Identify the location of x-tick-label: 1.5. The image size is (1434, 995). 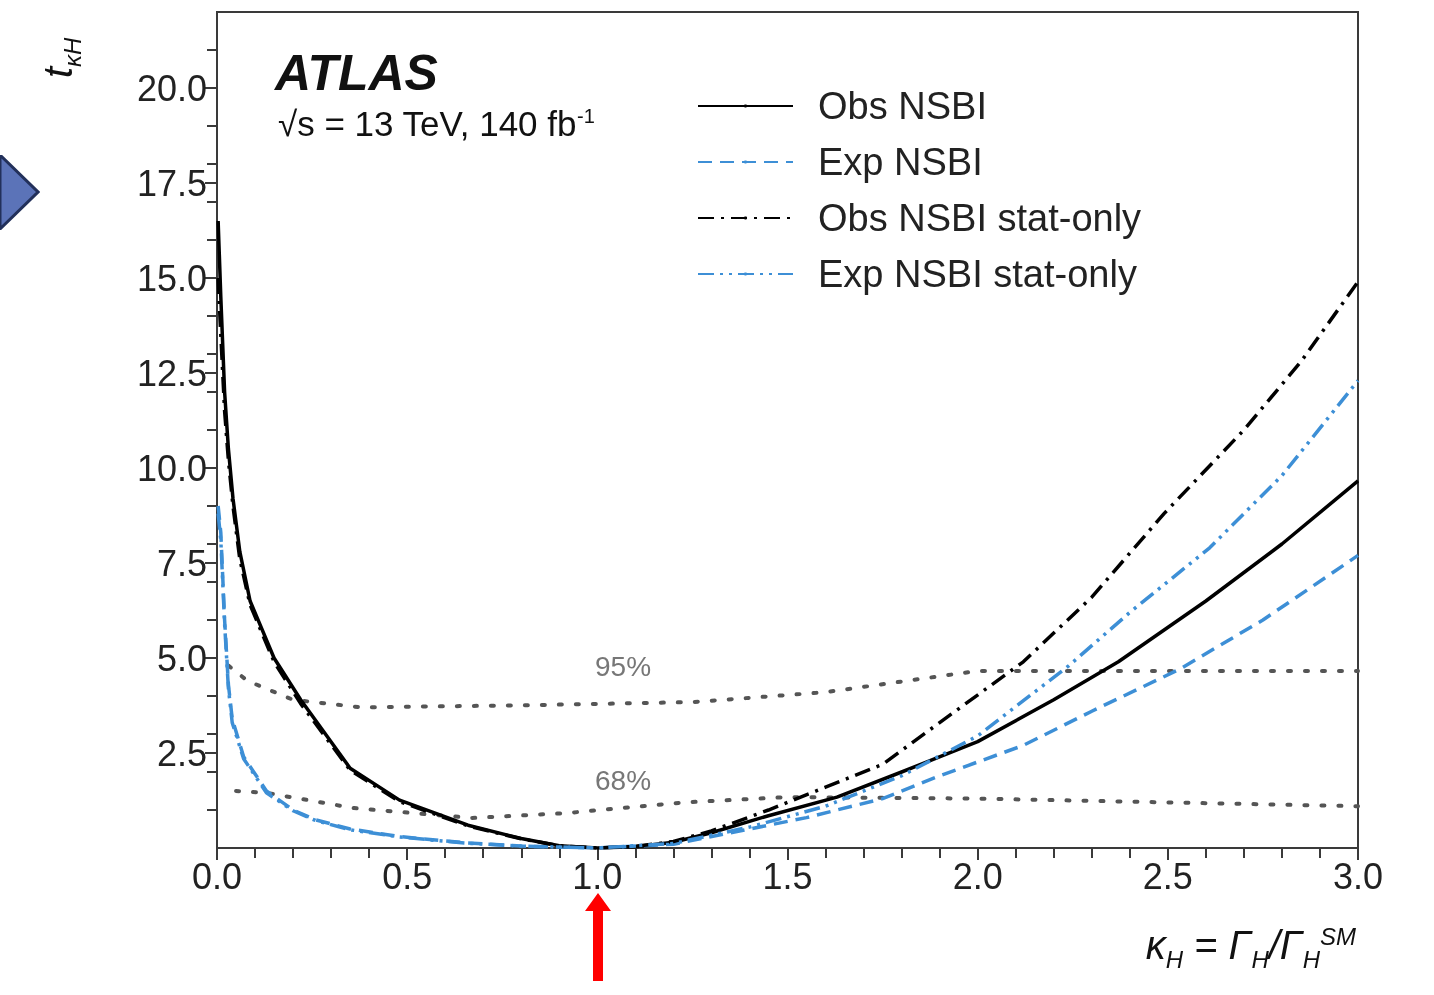
(787, 876).